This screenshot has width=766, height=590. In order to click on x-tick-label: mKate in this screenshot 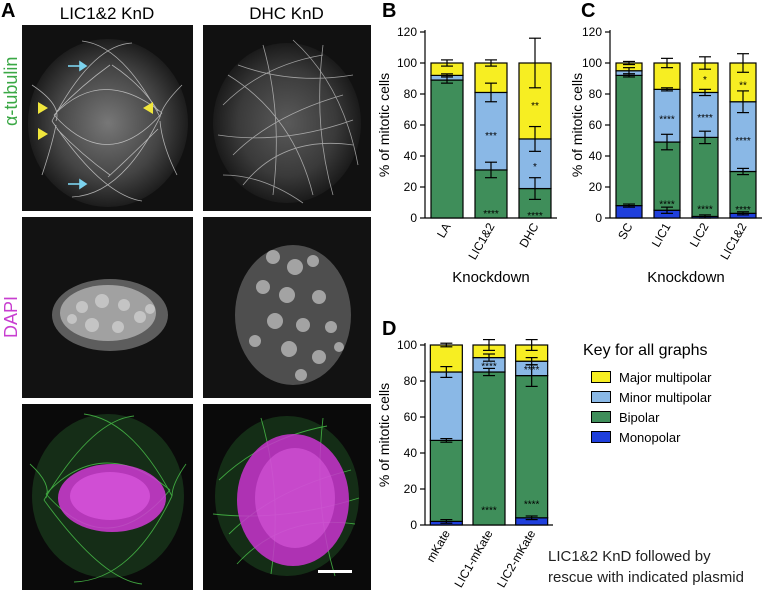, I will do `click(438, 545)`.